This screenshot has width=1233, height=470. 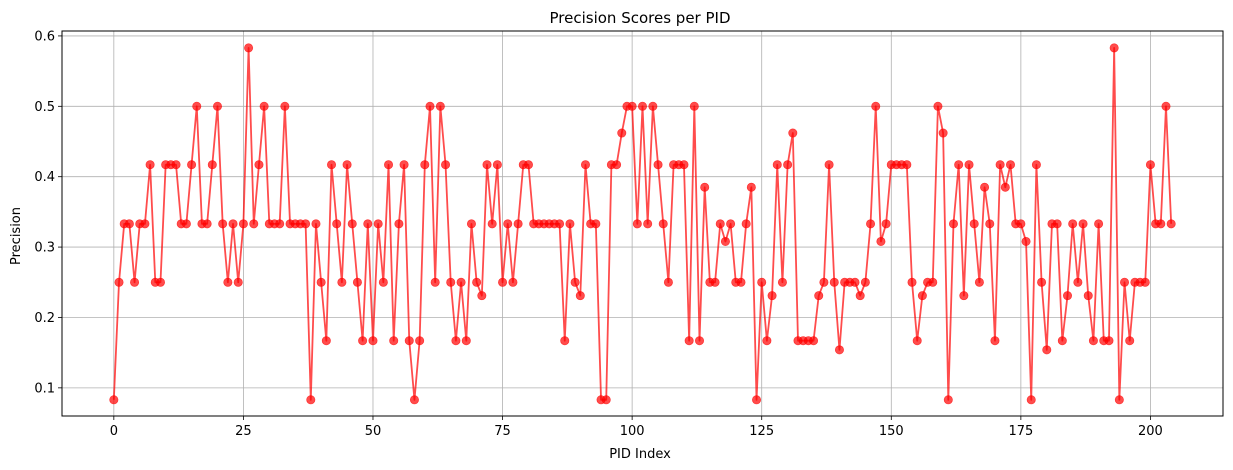 What do you see at coordinates (1020, 431) in the screenshot?
I see `x-tick-label: 175` at bounding box center [1020, 431].